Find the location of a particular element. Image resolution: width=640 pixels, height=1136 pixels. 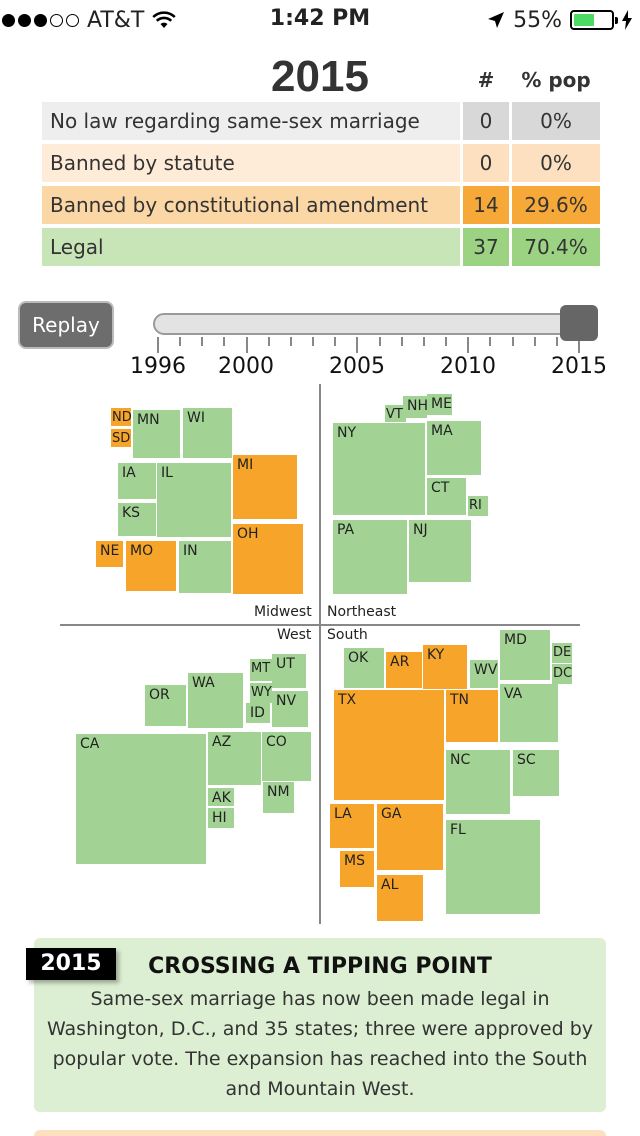

status-row-banned-statute: Banned by statute 0 0% is located at coordinates (321, 163).